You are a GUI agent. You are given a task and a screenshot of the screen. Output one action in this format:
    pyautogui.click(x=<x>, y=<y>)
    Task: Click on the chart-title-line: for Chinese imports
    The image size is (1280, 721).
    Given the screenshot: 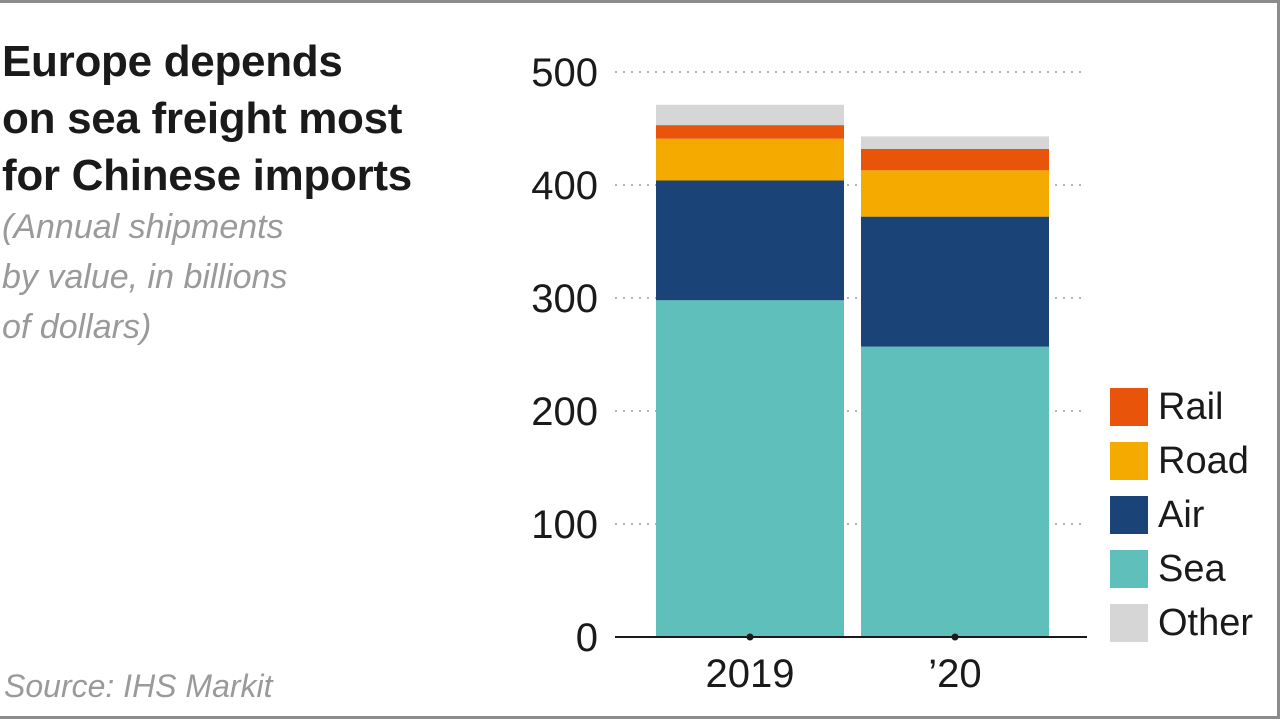 What is the action you would take?
    pyautogui.click(x=207, y=175)
    